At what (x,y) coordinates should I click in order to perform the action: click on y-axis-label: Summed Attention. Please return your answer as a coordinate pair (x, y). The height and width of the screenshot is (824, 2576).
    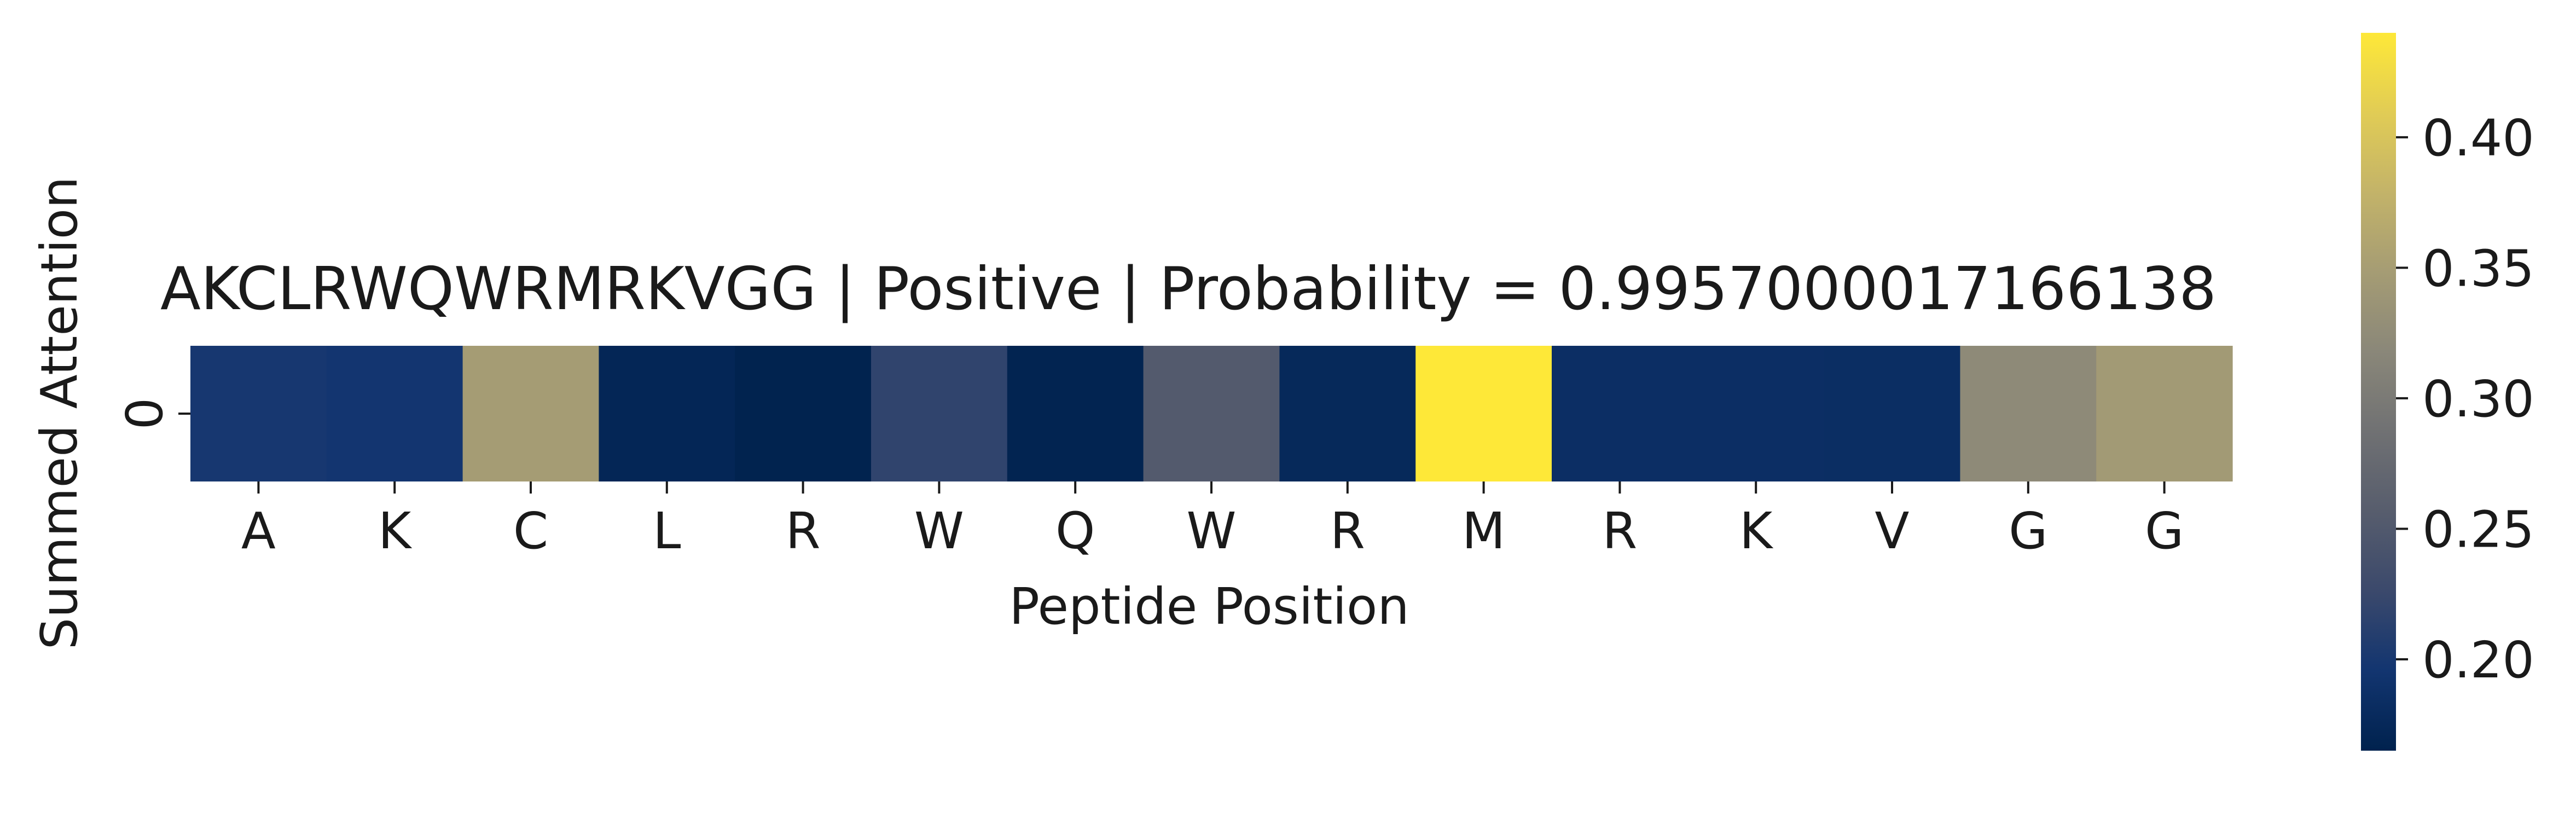
    Looking at the image, I should click on (60, 413).